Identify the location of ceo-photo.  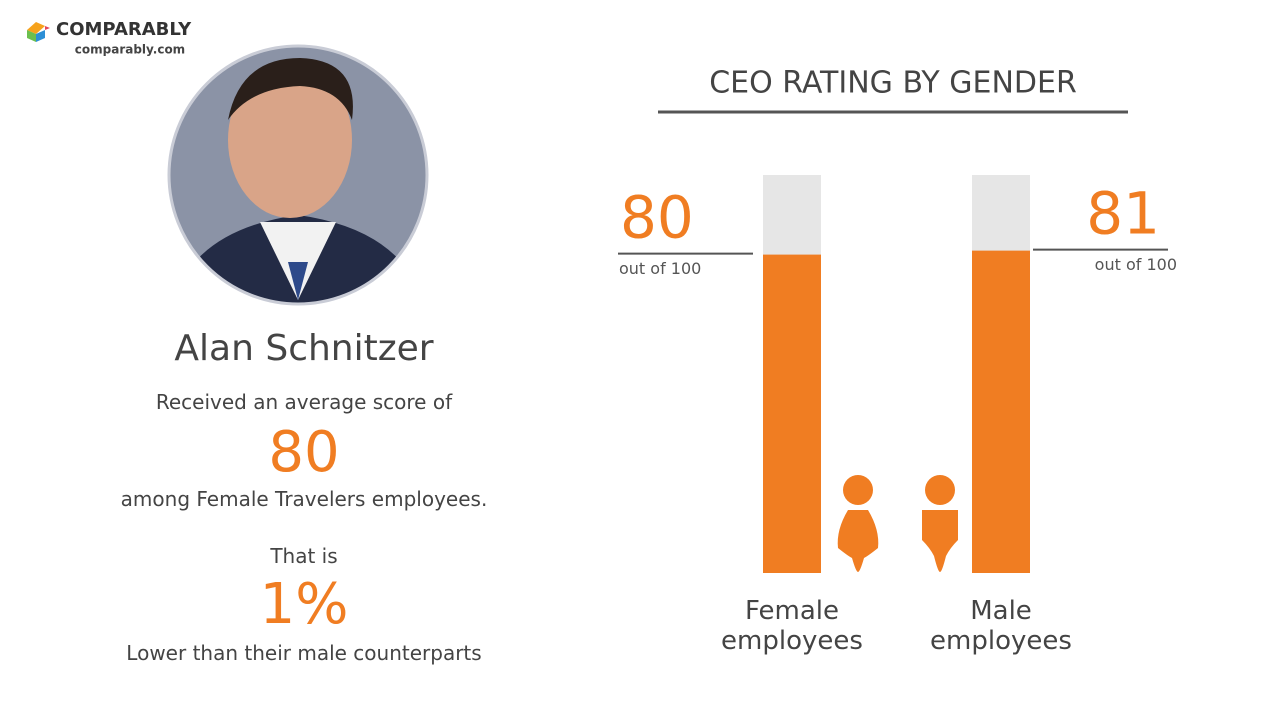
(298, 175).